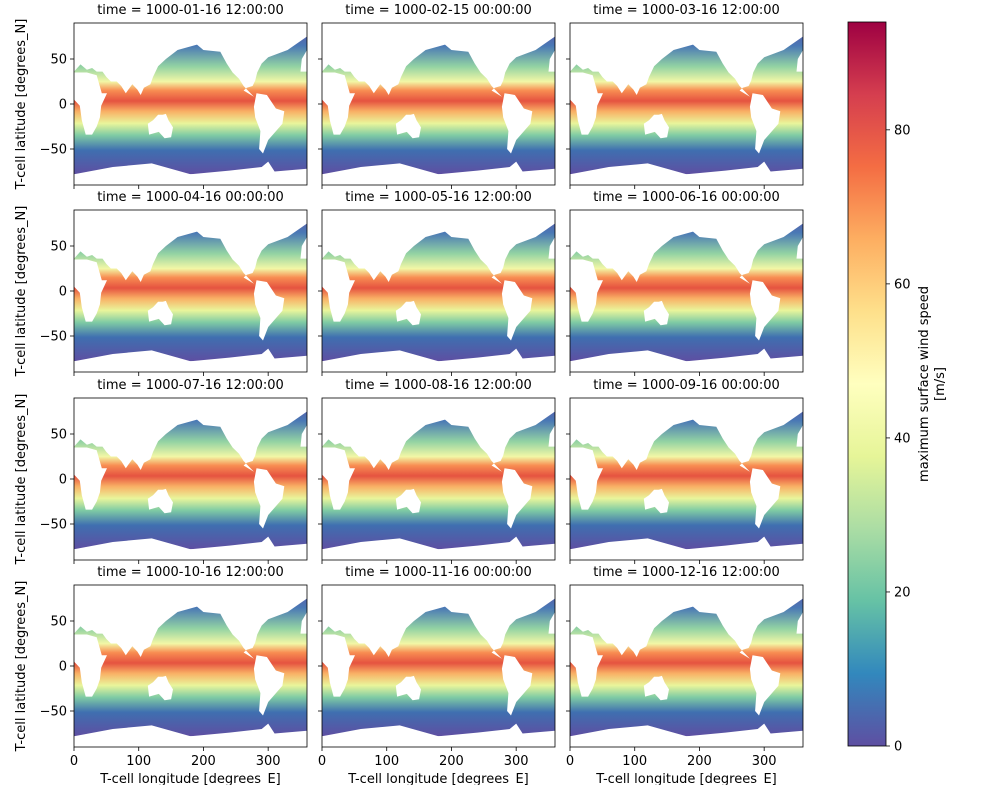  What do you see at coordinates (437, 96) in the screenshot?
I see `map-panel-2: time = 1000-02-15 00:00:00` at bounding box center [437, 96].